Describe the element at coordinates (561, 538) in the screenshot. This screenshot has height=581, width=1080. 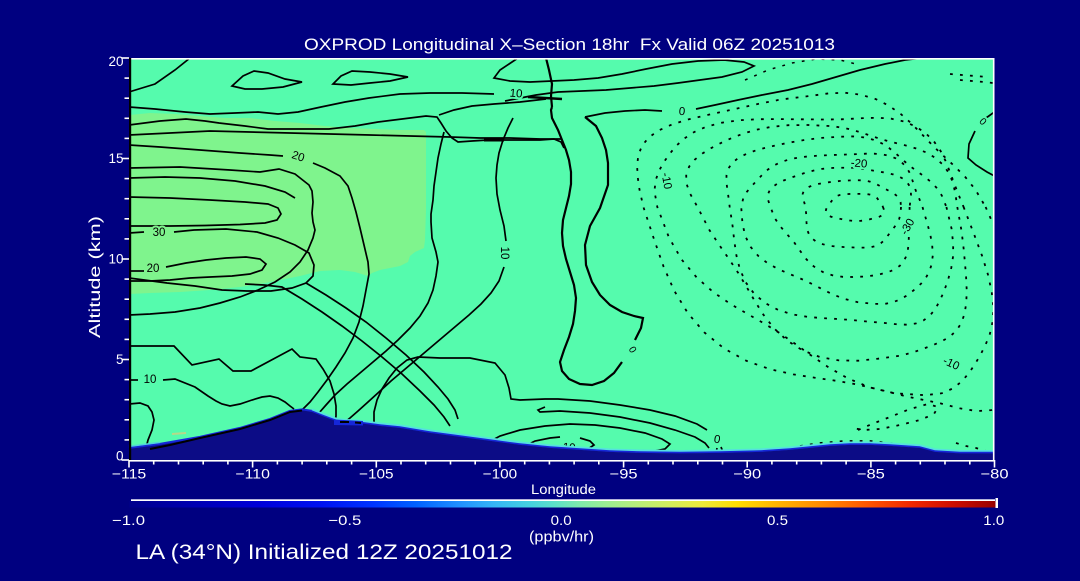
I see `svg-text: (ppbv/hr)` at that location.